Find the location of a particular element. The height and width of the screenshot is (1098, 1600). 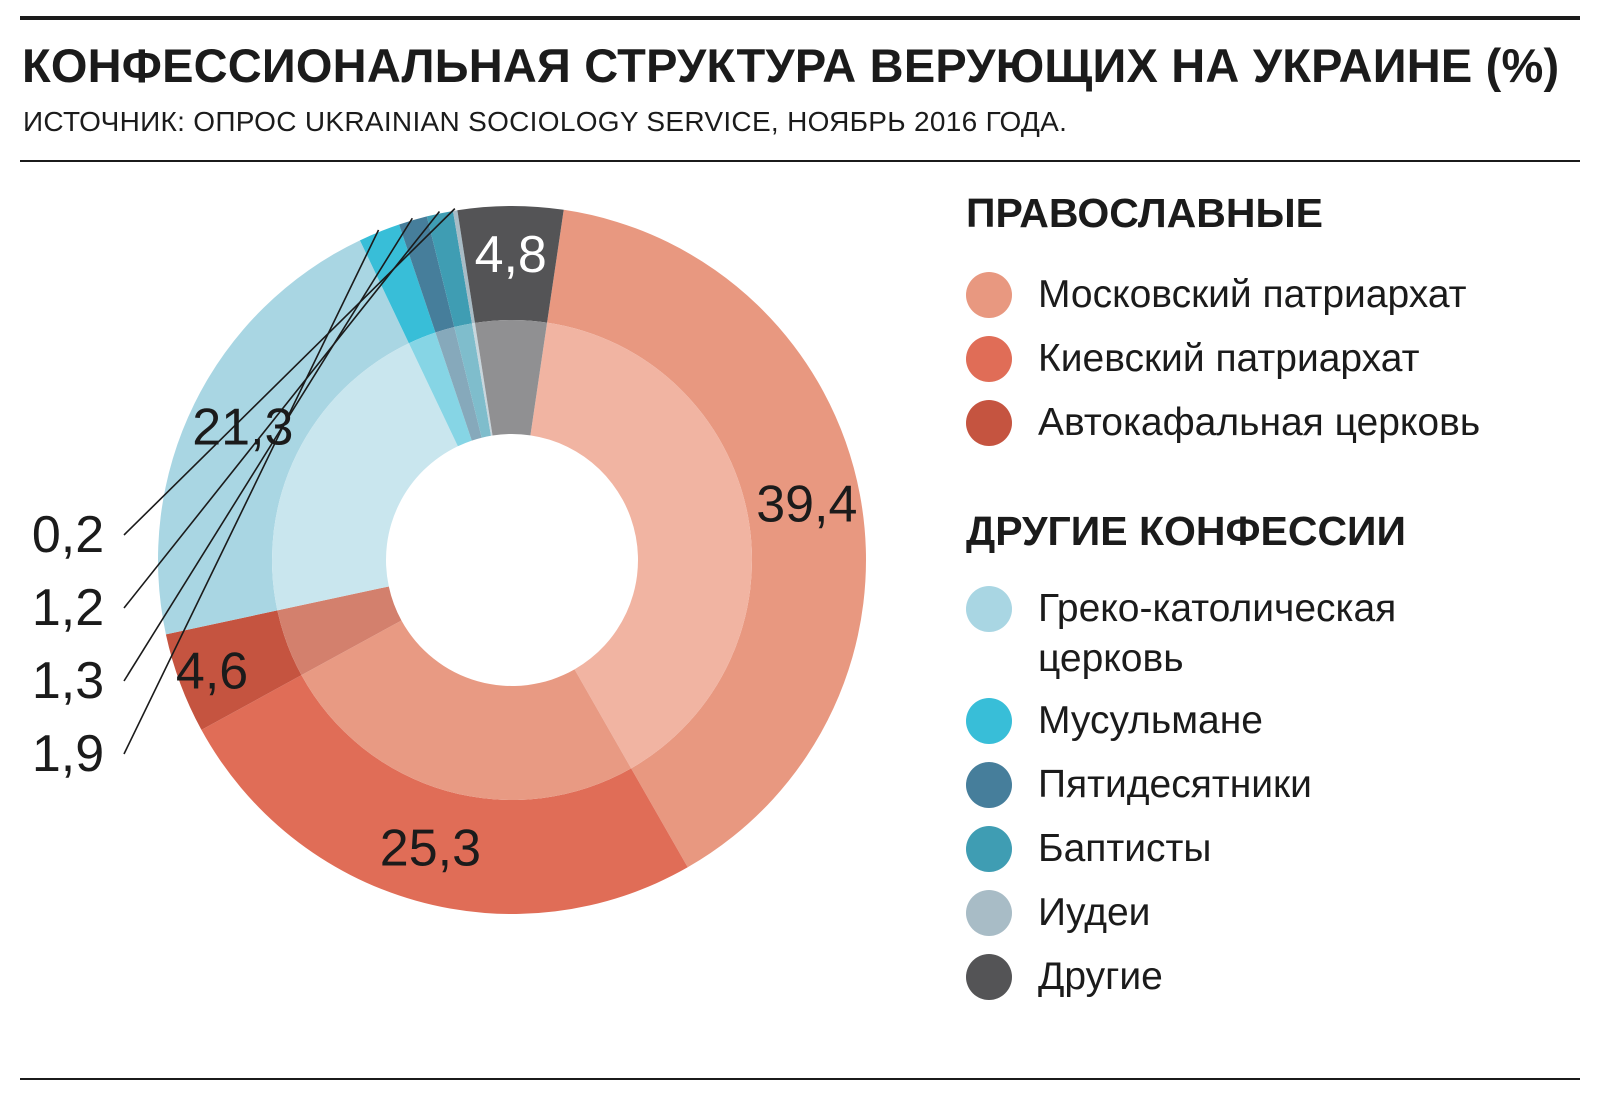

data-label-8: 4,8 is located at coordinates (511, 255).